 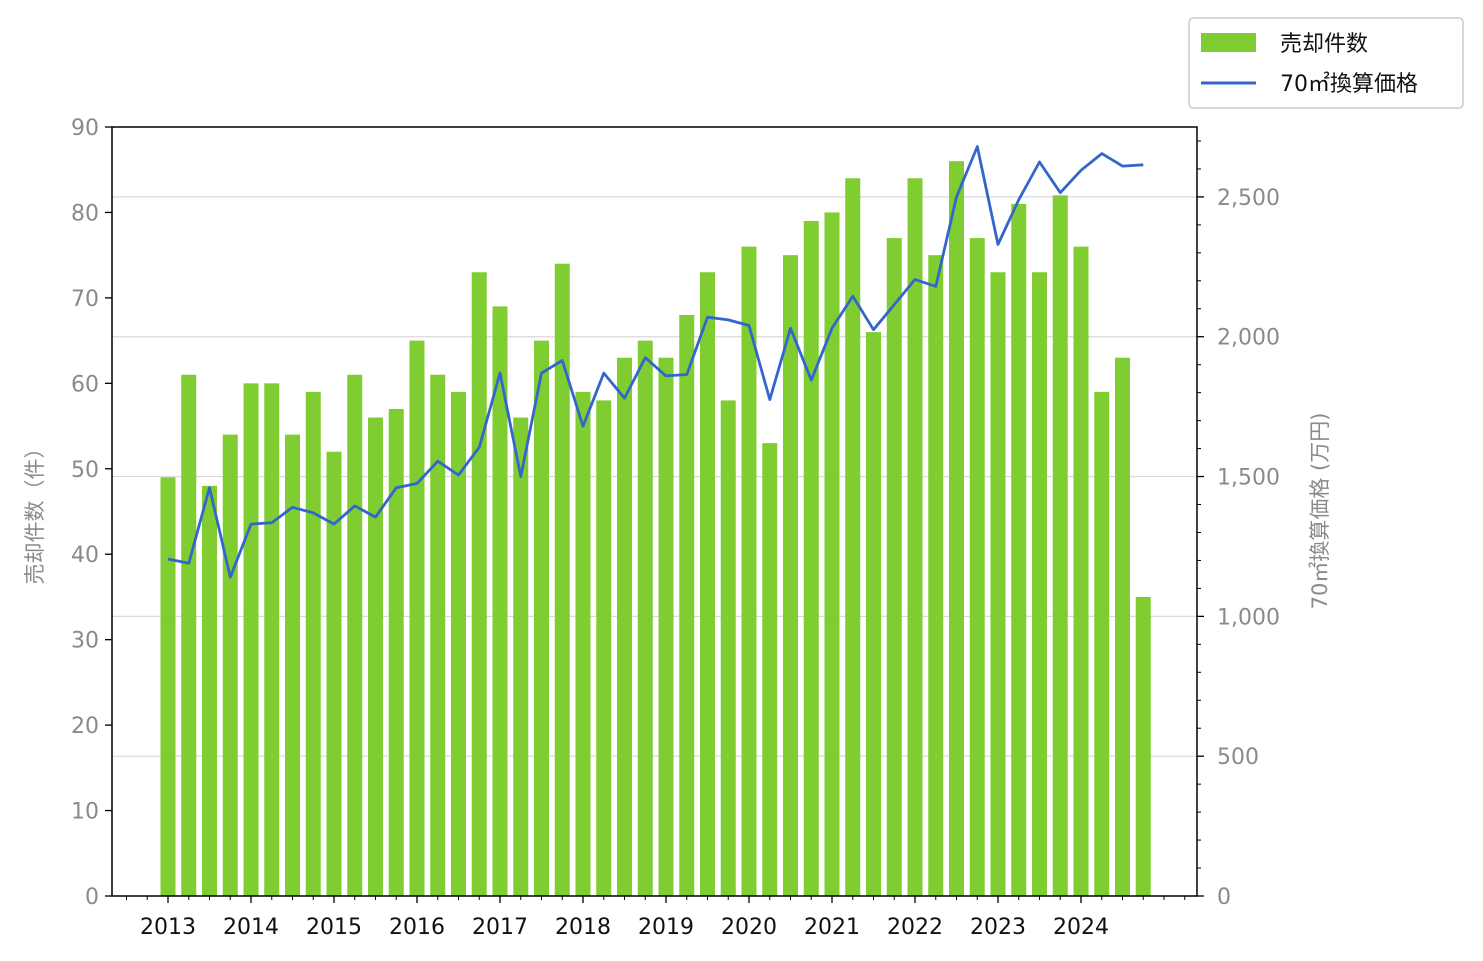 I want to click on bar-2013Q2, so click(x=189, y=635).